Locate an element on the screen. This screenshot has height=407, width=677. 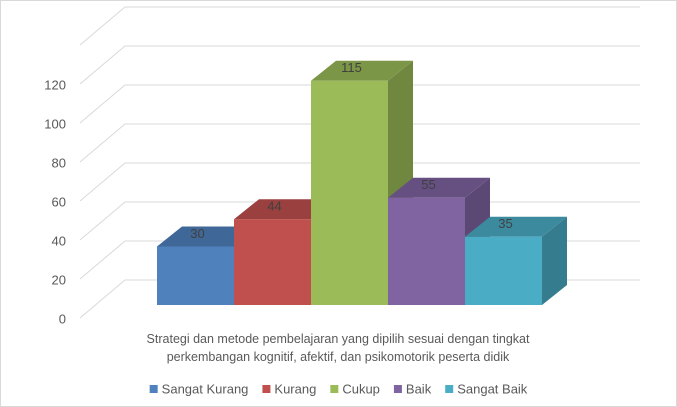
y-tick-label: 120 is located at coordinates (55, 84).